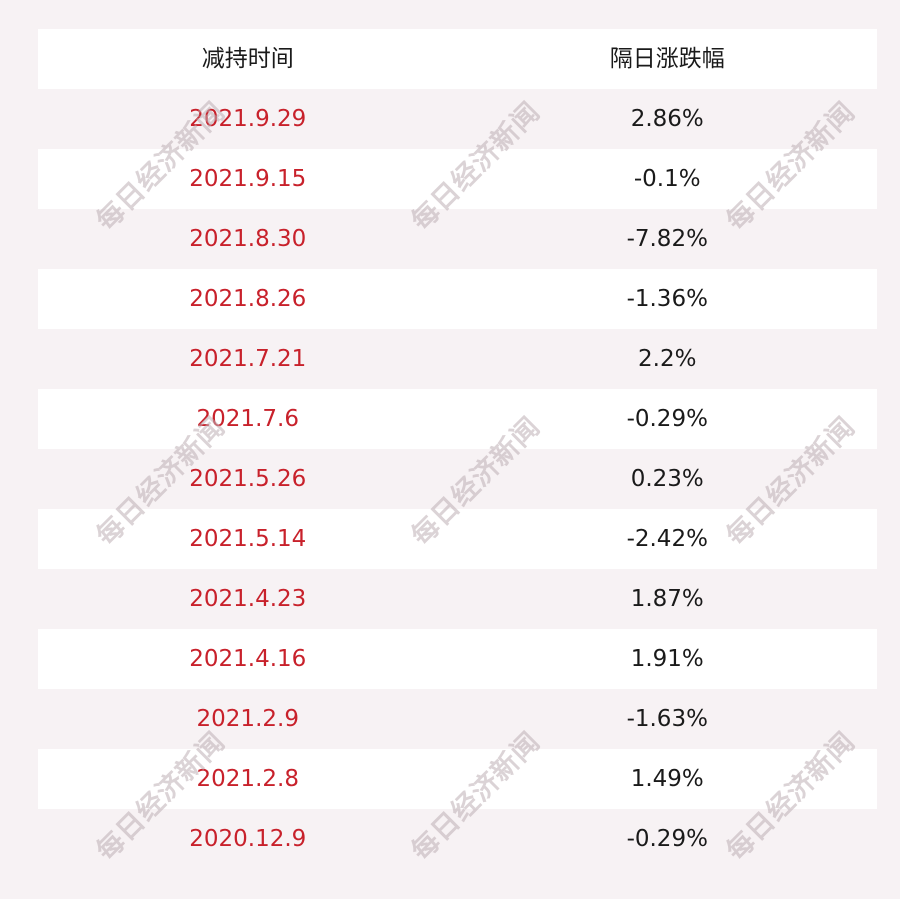 This screenshot has width=900, height=899. Describe the element at coordinates (457, 719) in the screenshot. I see `table-row: 2021.2.9 -1.63%` at that location.